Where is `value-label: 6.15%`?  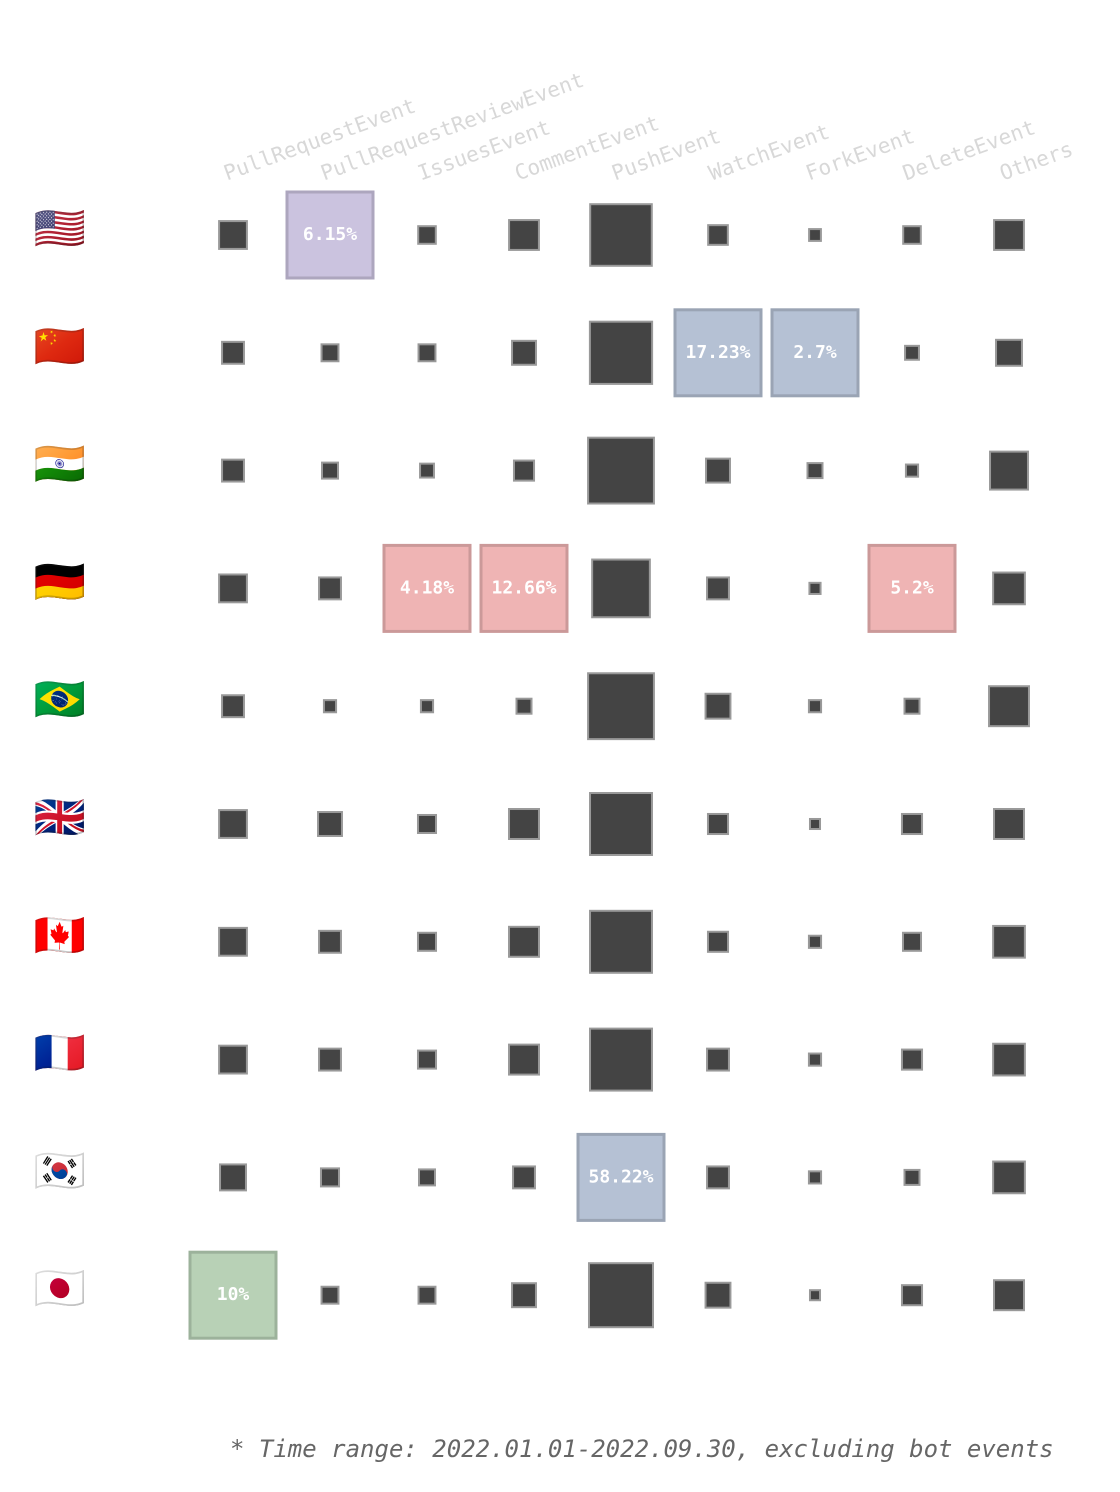
value-label: 6.15% is located at coordinates (330, 234).